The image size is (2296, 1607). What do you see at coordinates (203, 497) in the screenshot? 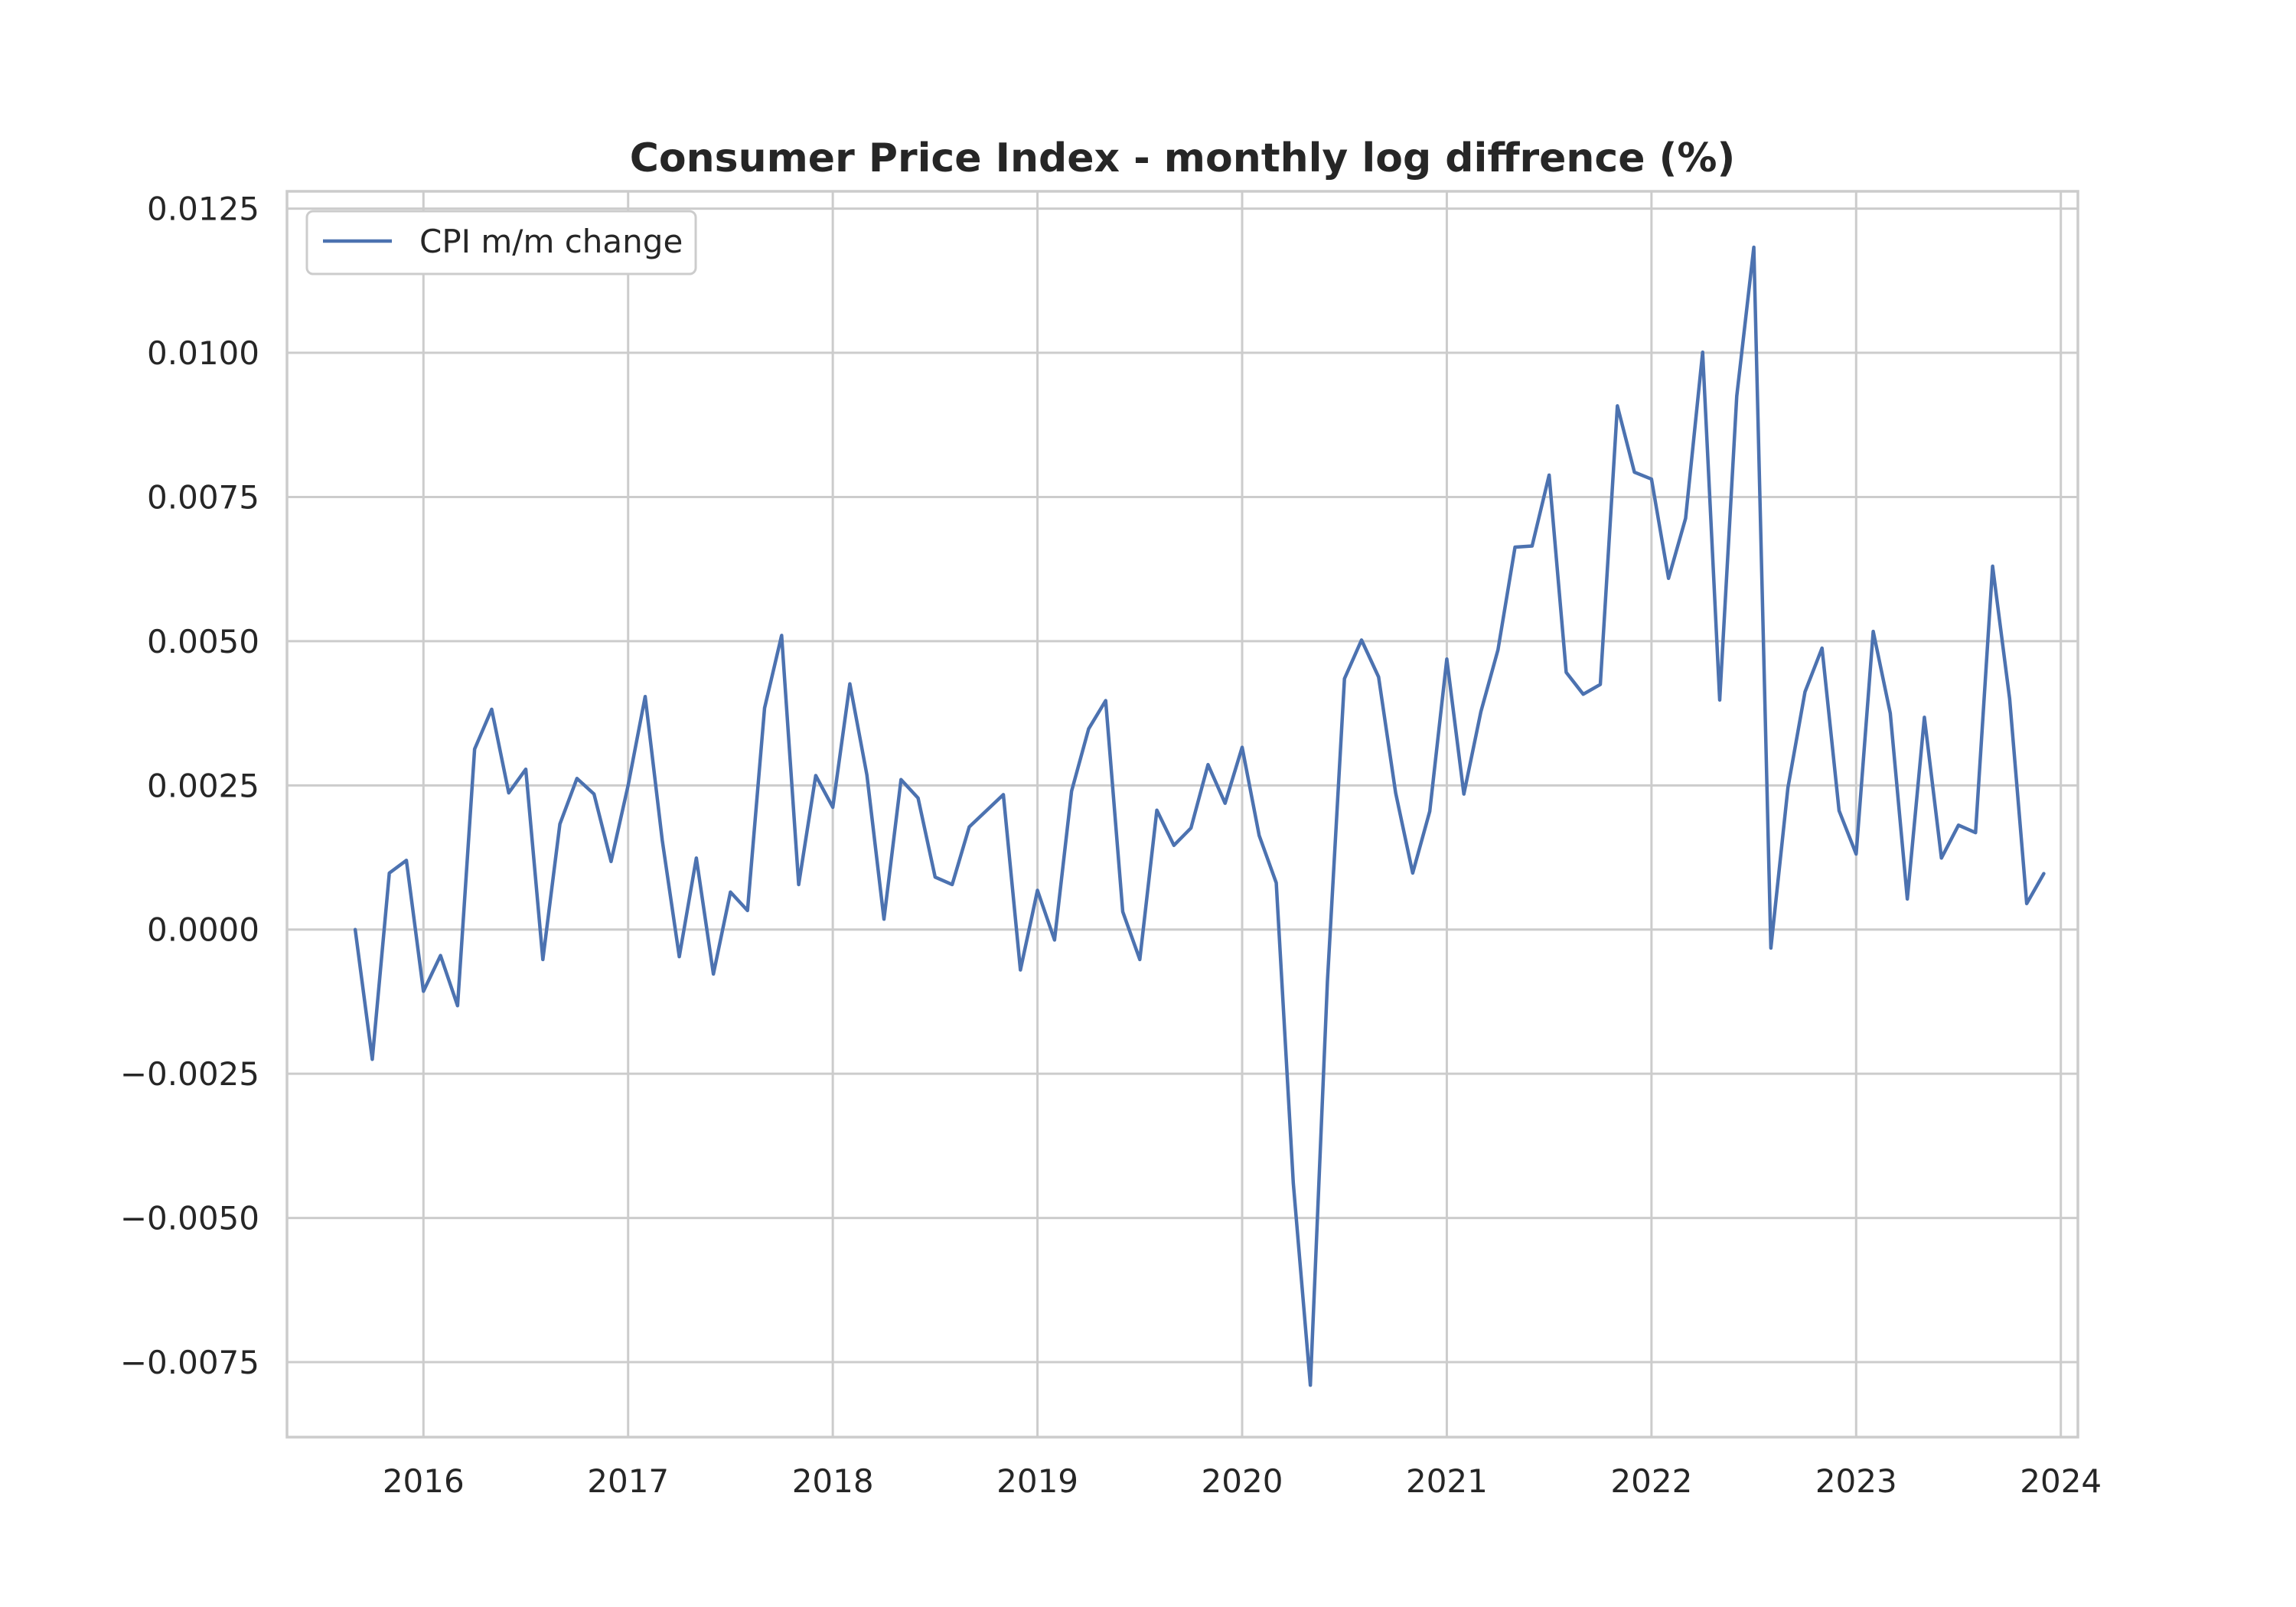
I see `y-tick-label: 0.0075` at bounding box center [203, 497].